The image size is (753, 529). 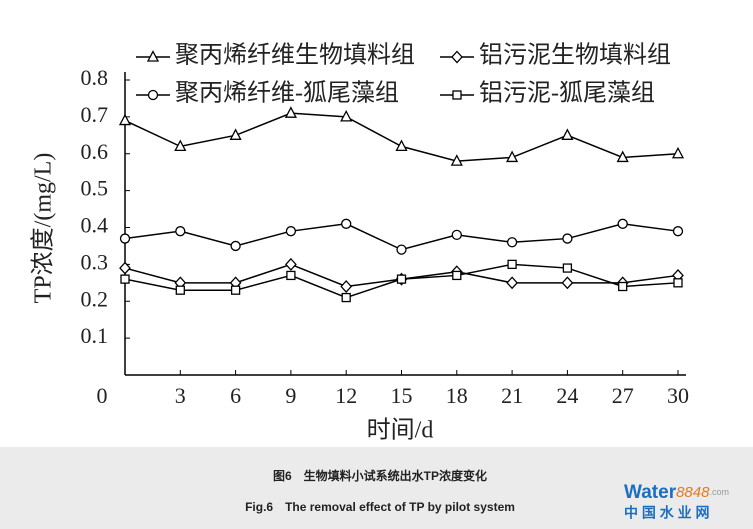 What do you see at coordinates (346, 395) in the screenshot?
I see `x-tick-label: 12` at bounding box center [346, 395].